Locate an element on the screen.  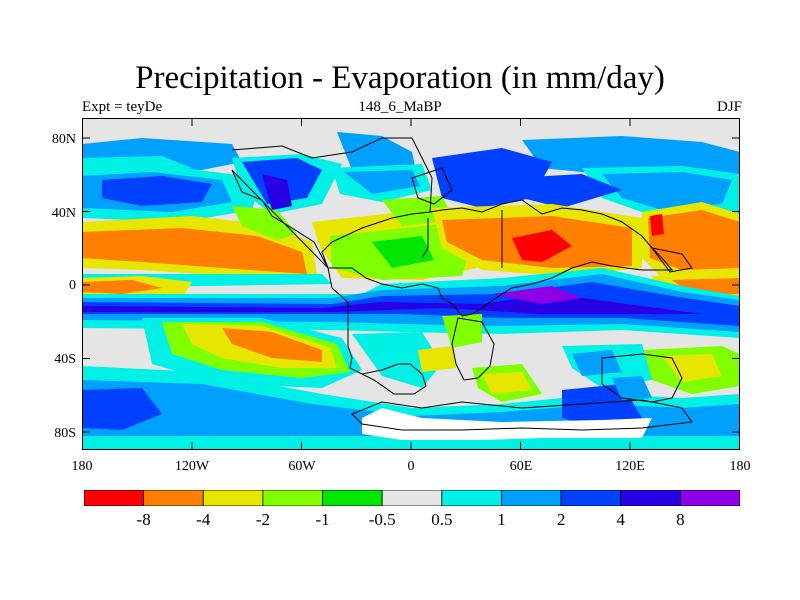
plot-title: Precipitation - Evaporation (in mm/day) is located at coordinates (400, 78).